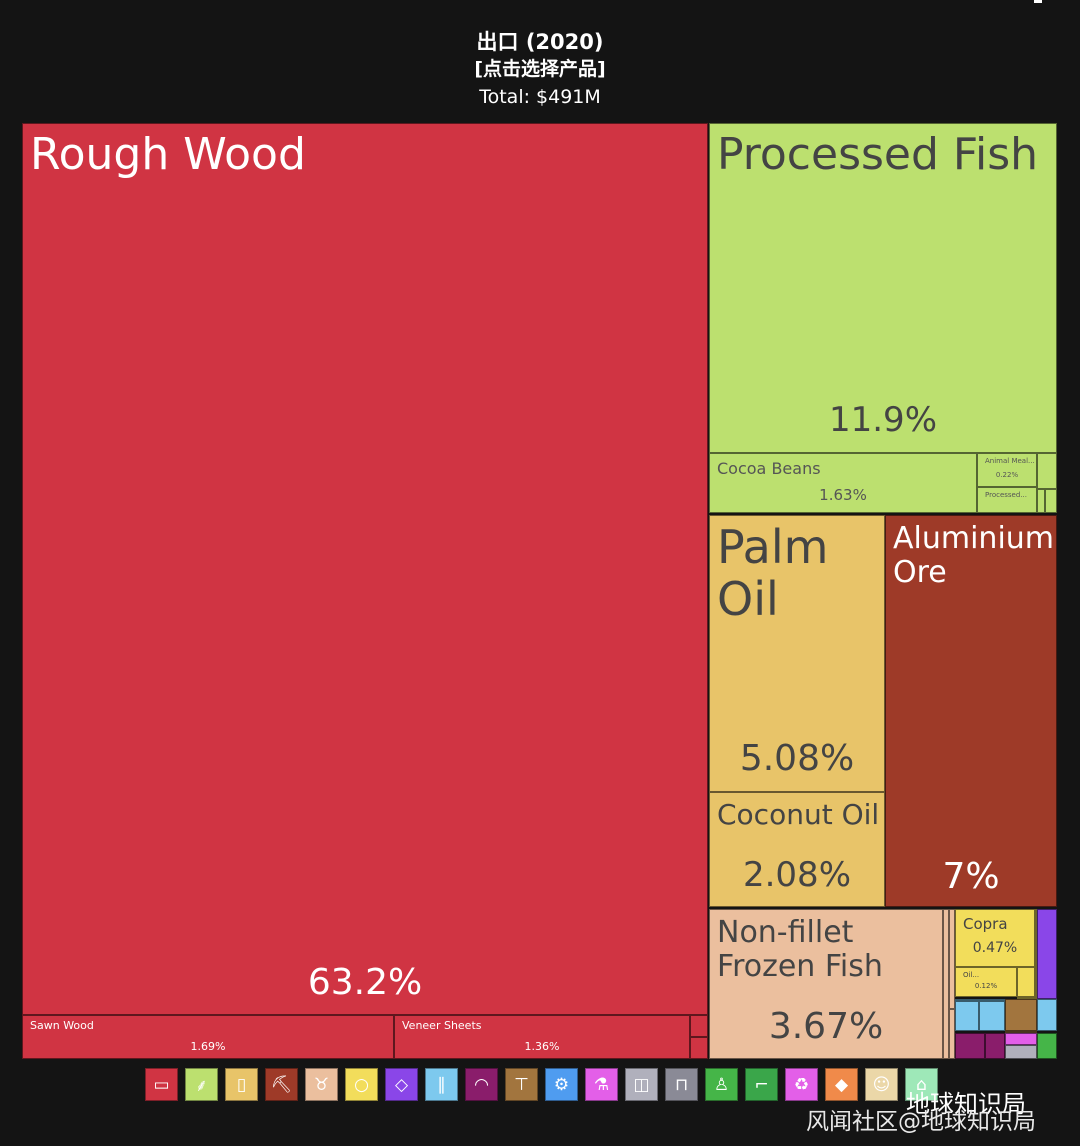  What do you see at coordinates (769, 468) in the screenshot?
I see `tile-label: Cocoa Beans` at bounding box center [769, 468].